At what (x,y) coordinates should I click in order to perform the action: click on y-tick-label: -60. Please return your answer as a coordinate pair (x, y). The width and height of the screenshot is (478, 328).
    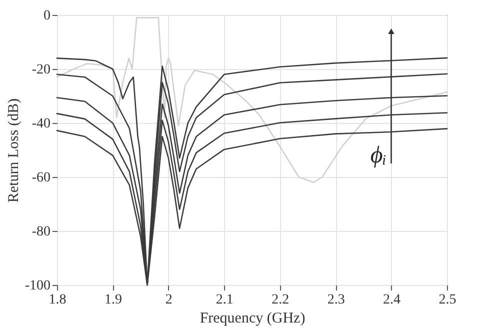
    Looking at the image, I should click on (41, 178).